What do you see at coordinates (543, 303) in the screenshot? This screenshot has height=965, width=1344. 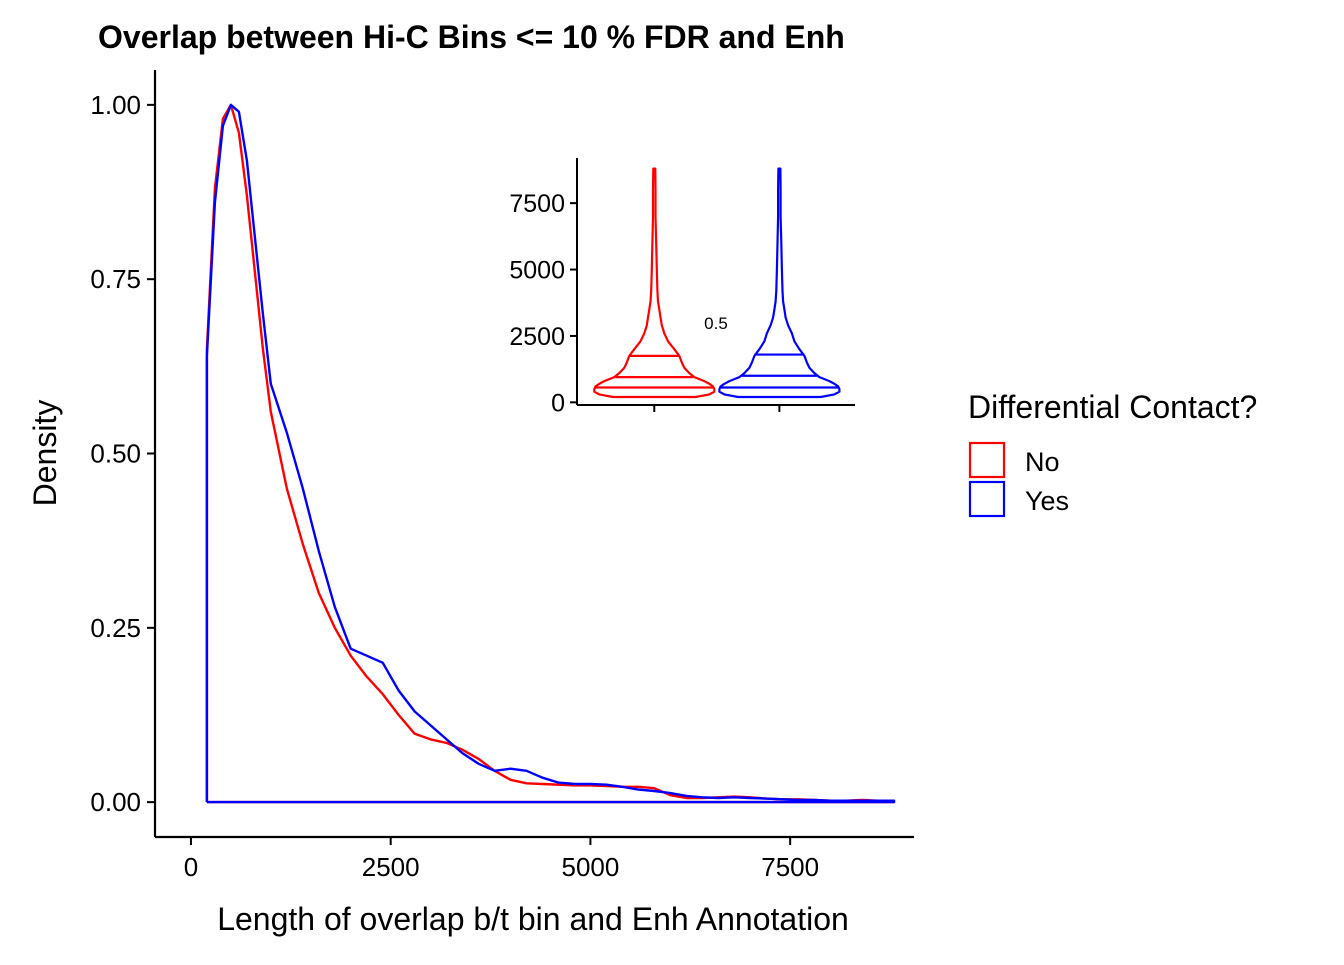 I see `inset-y-axis-ticks: 0 2500 5000 7500` at bounding box center [543, 303].